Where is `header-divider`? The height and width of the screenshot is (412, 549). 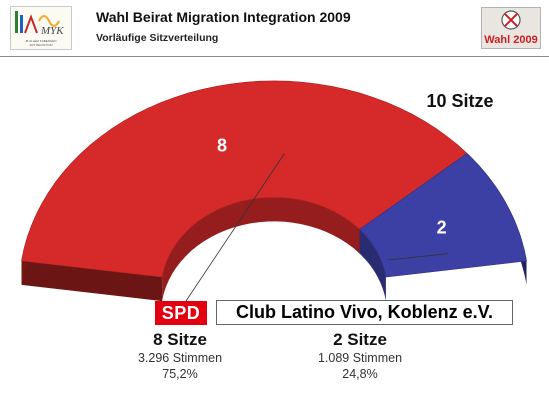
header-divider is located at coordinates (274, 56).